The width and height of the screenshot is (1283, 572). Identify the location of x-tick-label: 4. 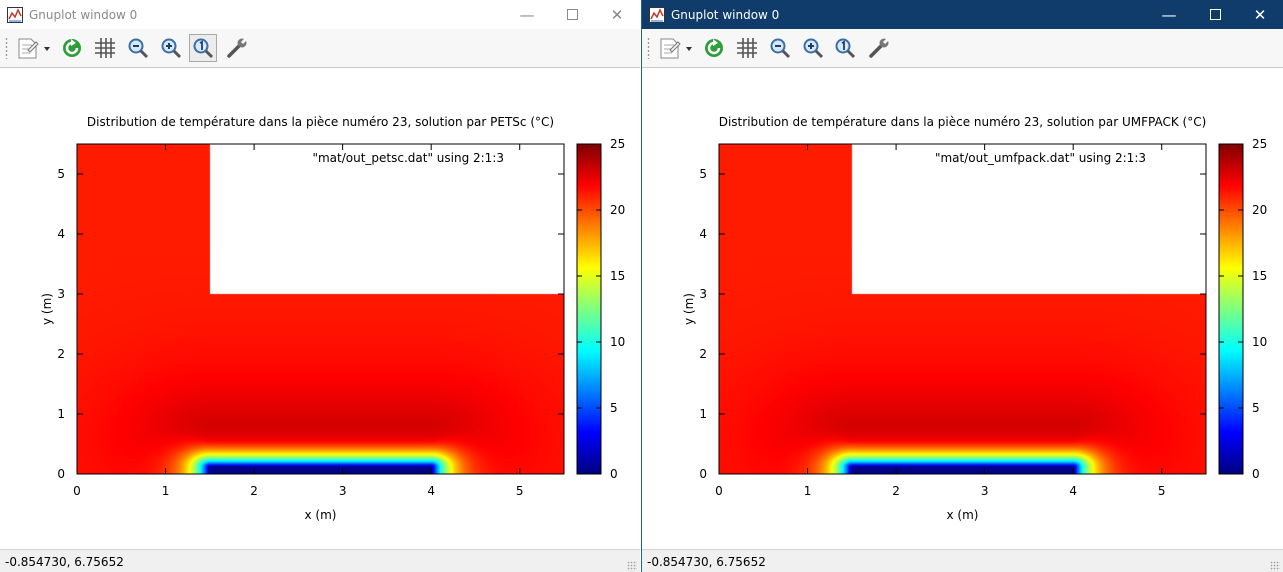
(1073, 491).